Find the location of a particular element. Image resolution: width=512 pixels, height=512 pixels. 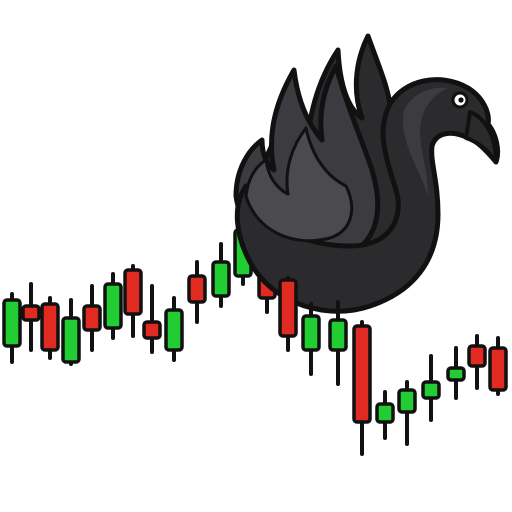

swan-beak-icon is located at coordinates (481, 137).